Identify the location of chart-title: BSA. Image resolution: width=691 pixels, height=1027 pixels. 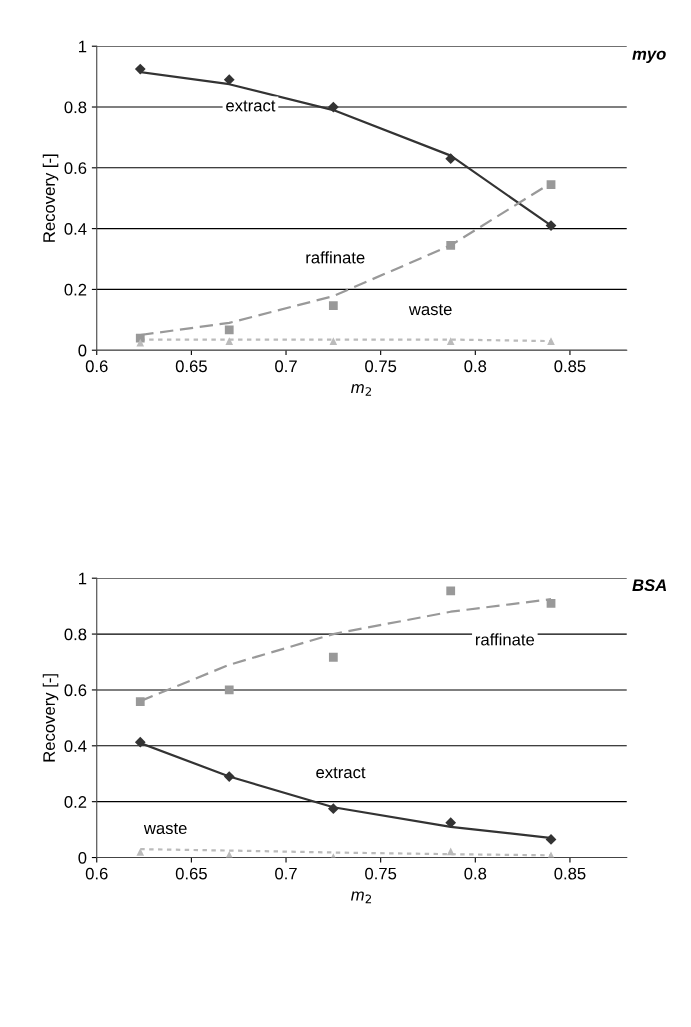
(649, 585).